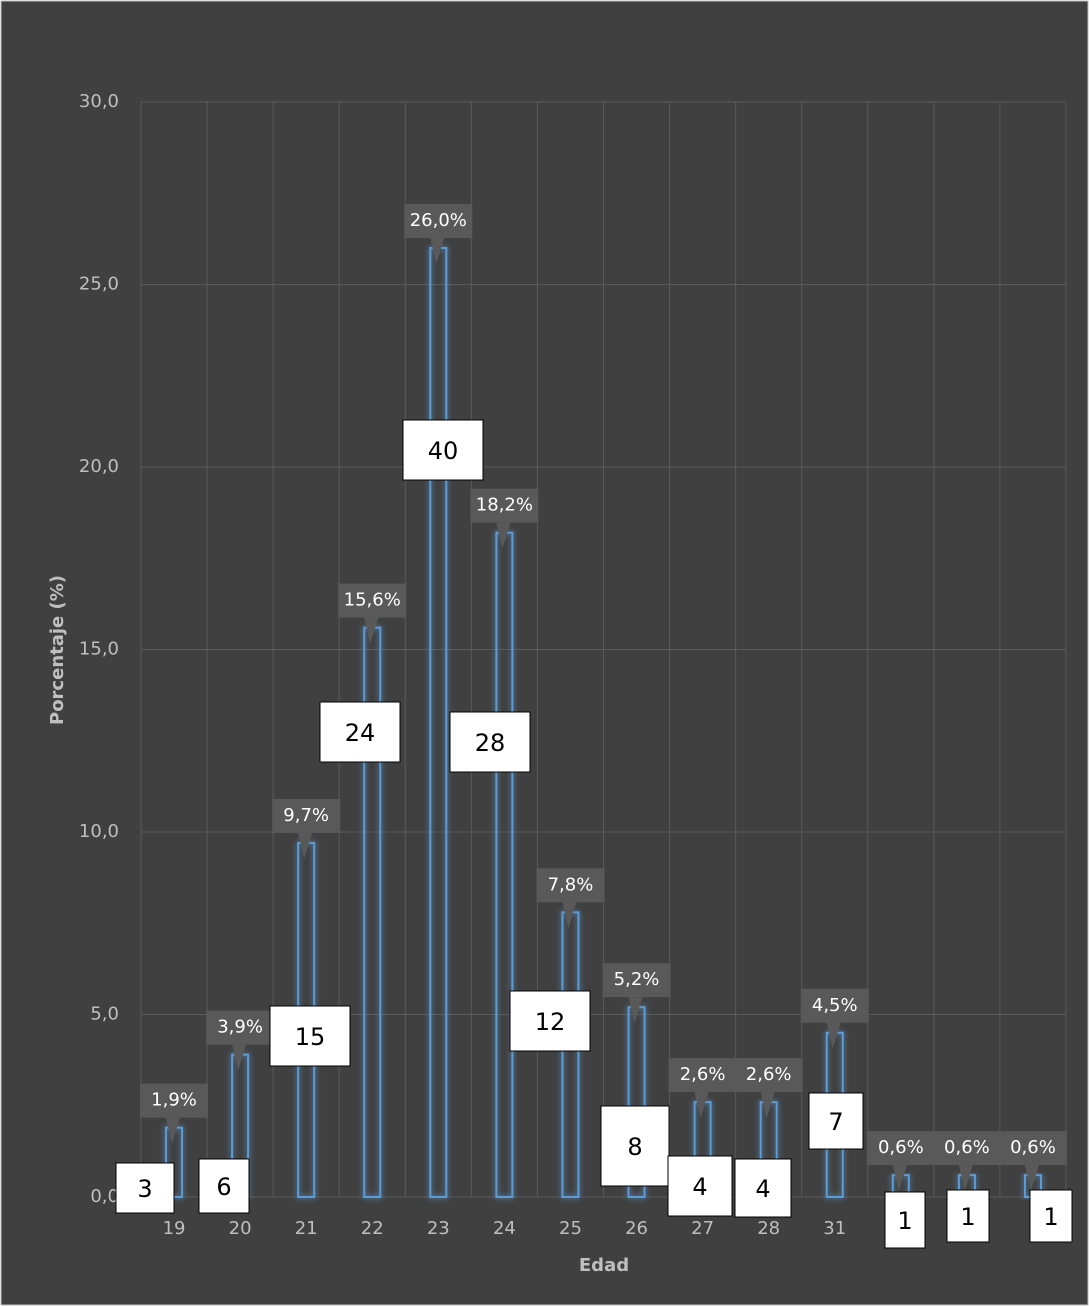 This screenshot has height=1306, width=1089. Describe the element at coordinates (438, 1228) in the screenshot. I see `x-tick-label: 23` at that location.